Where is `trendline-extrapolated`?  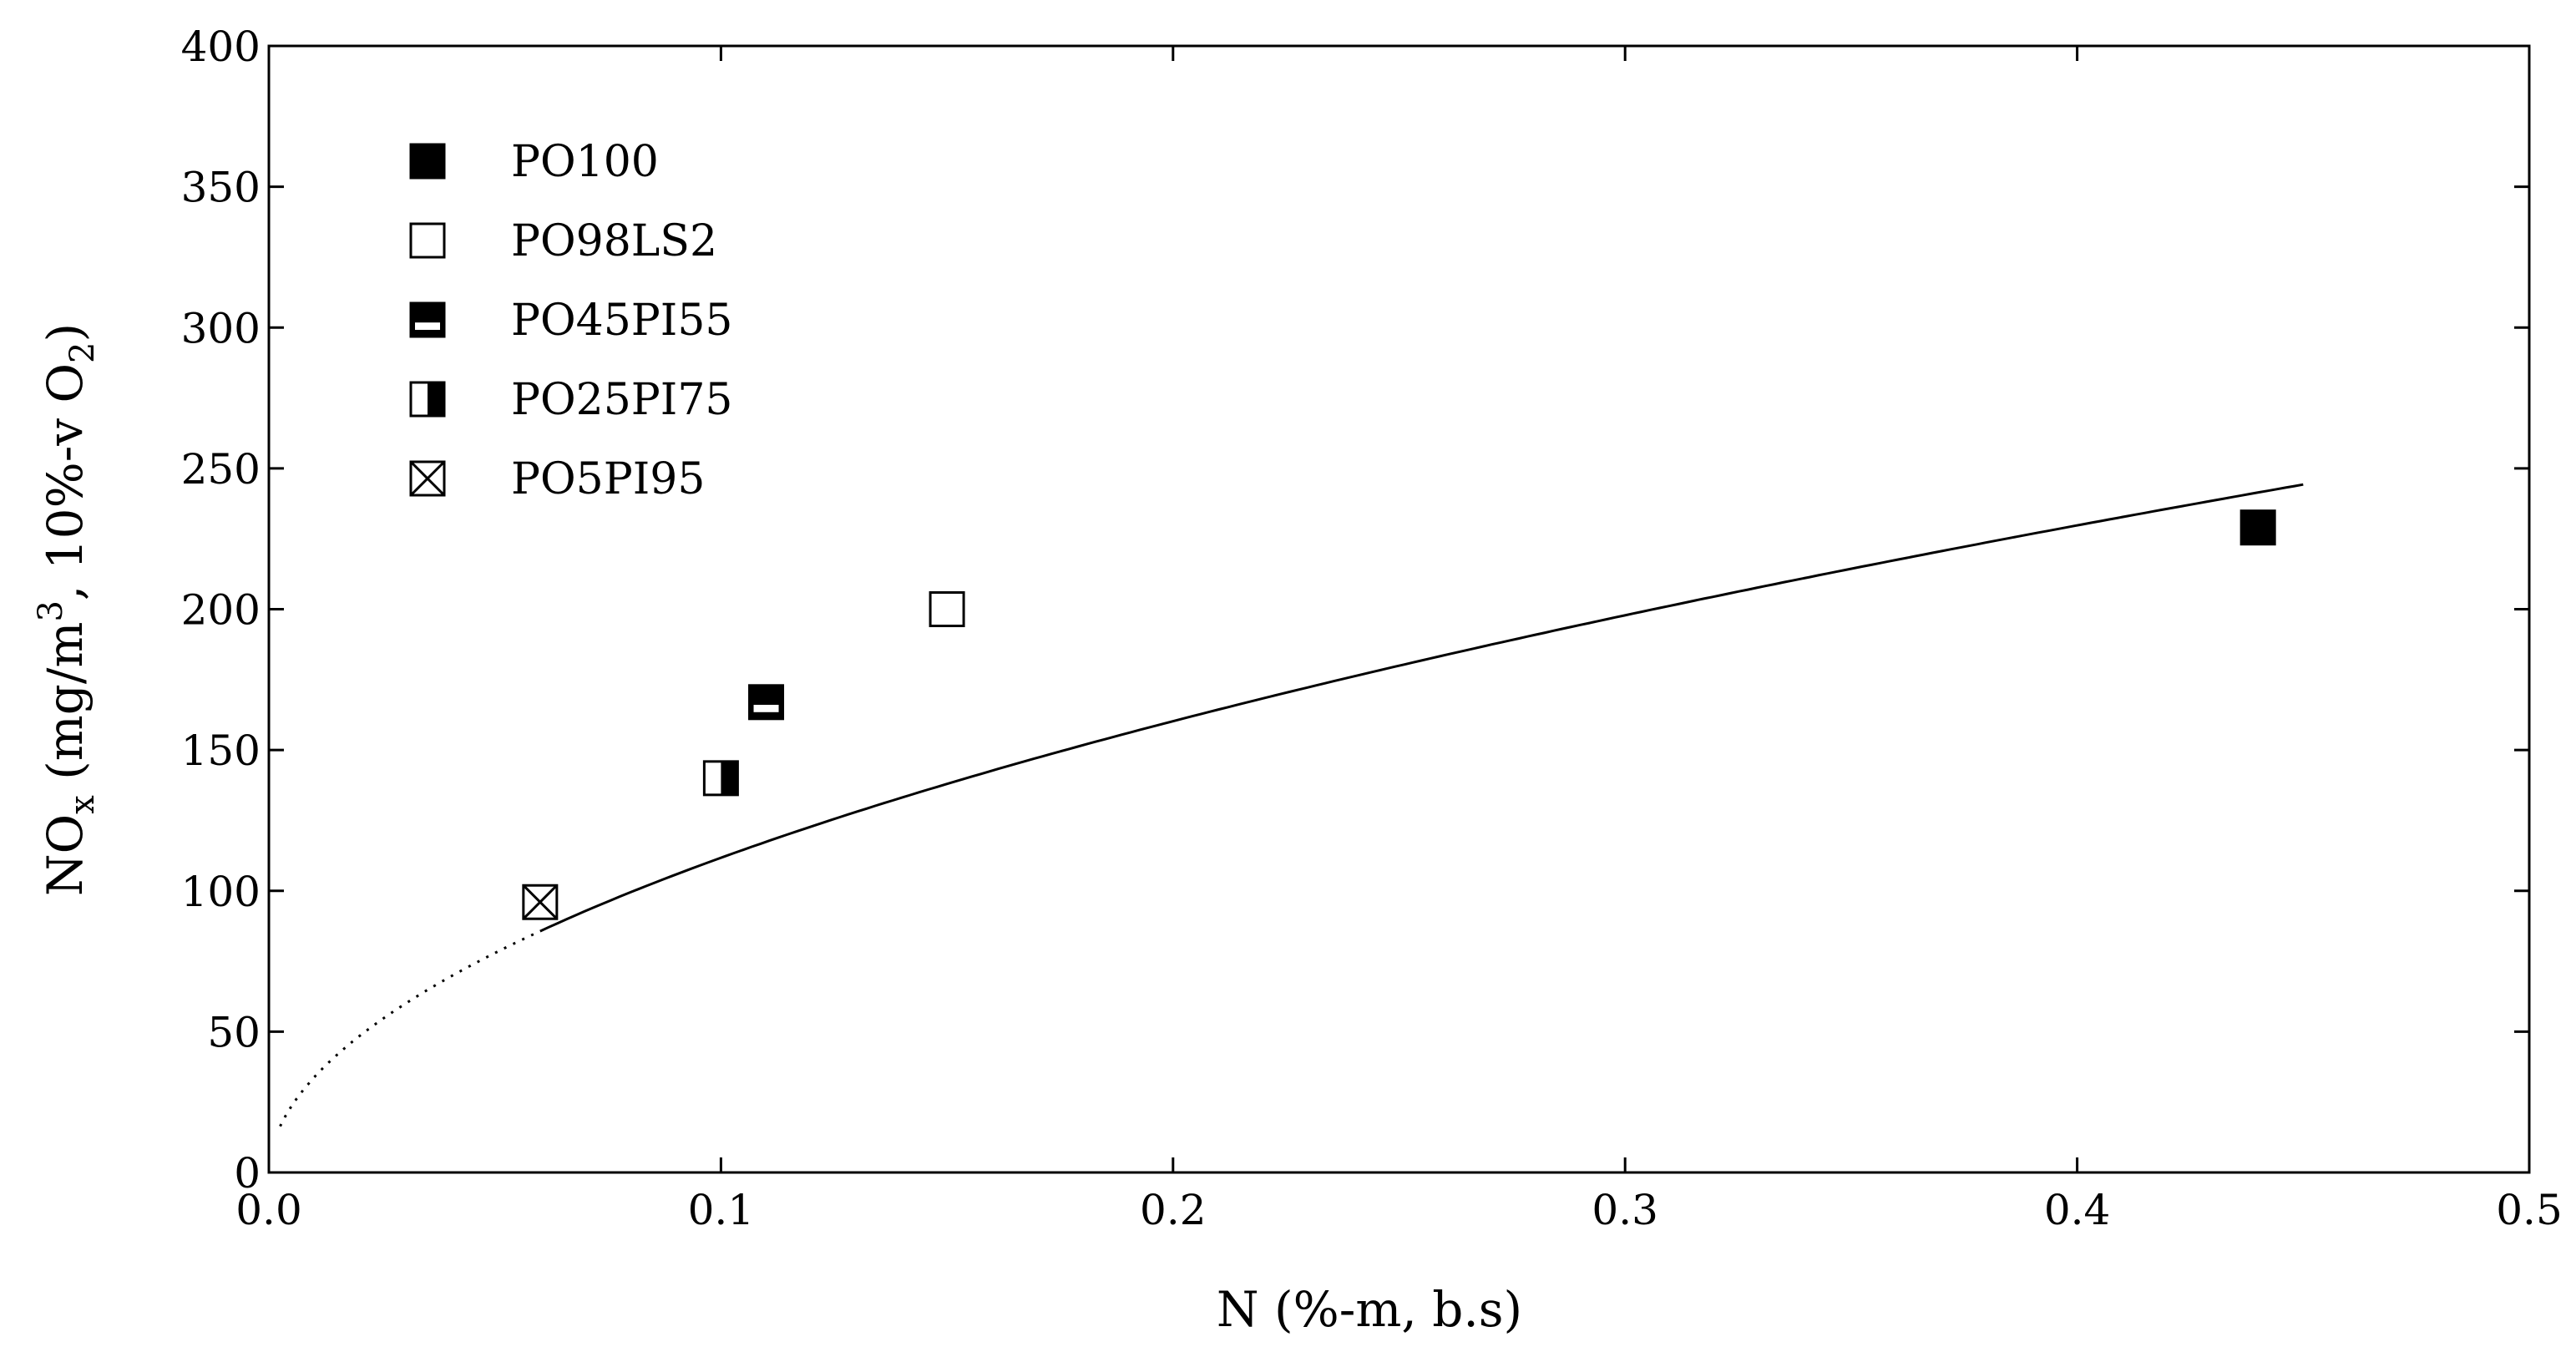
trendline-extrapolated is located at coordinates (410, 1028).